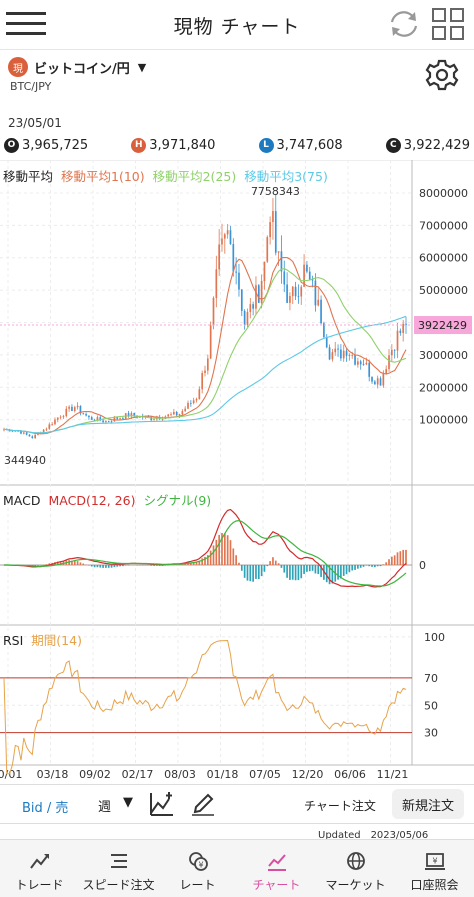 Image resolution: width=474 pixels, height=897 pixels. What do you see at coordinates (11, 774) in the screenshot?
I see `x-tick-label: 0/01` at bounding box center [11, 774].